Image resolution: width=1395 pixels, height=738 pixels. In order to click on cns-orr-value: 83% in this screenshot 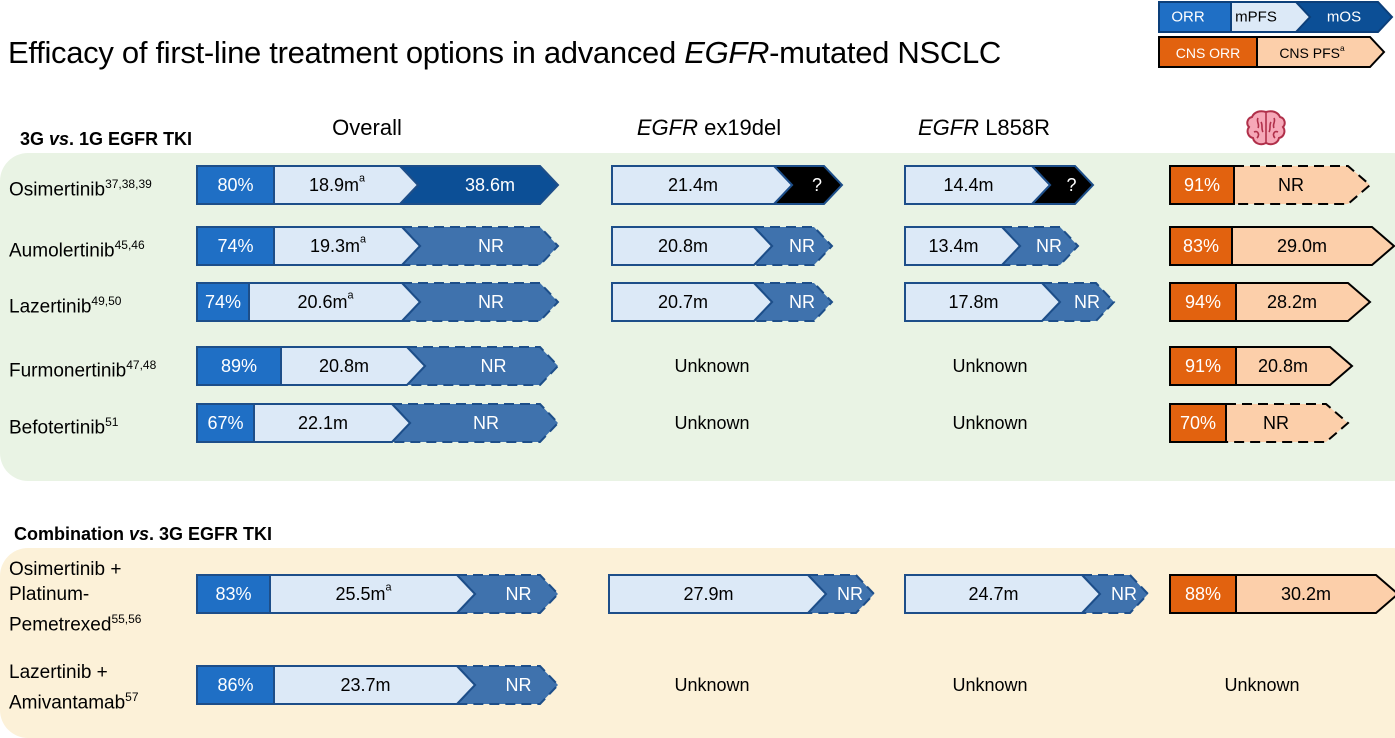, I will do `click(1201, 246)`.